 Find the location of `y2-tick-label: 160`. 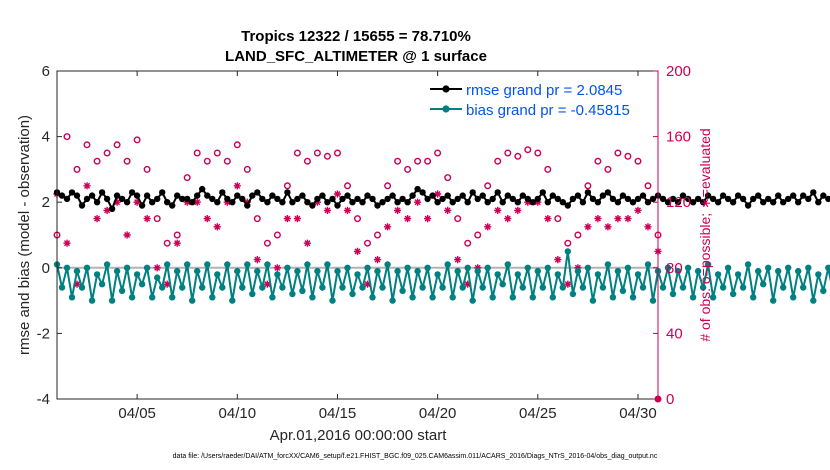

y2-tick-label: 160 is located at coordinates (678, 137).